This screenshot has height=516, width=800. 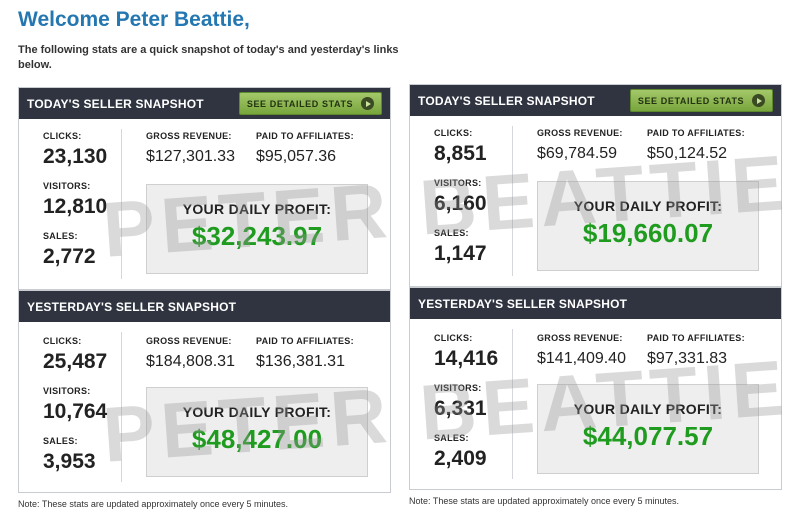 What do you see at coordinates (69, 461) in the screenshot?
I see `sales-value: 3,953` at bounding box center [69, 461].